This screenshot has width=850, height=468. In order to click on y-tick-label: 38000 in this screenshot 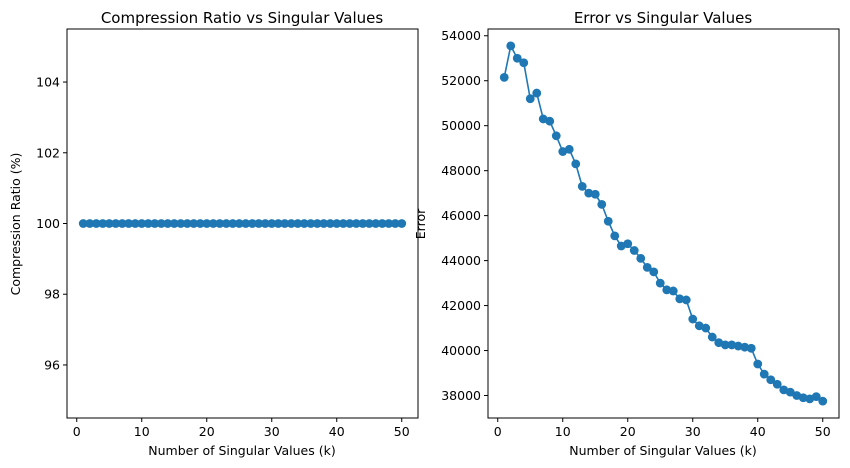, I will do `click(461, 395)`.